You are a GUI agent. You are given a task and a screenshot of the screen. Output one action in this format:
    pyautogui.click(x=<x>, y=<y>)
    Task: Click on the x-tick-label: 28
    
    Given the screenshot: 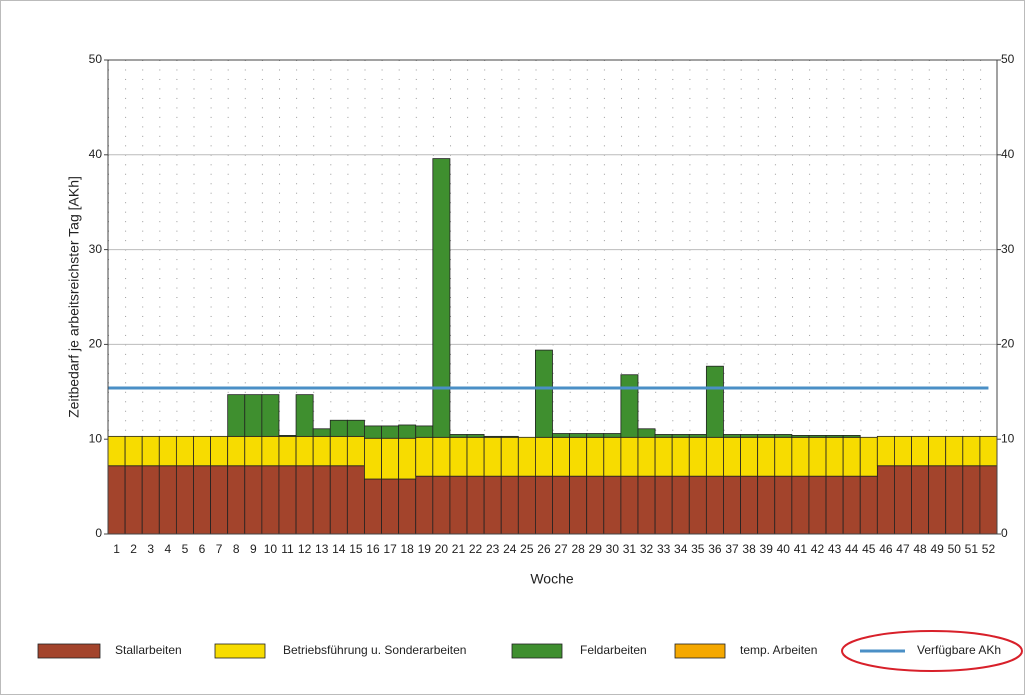 What is the action you would take?
    pyautogui.click(x=578, y=549)
    